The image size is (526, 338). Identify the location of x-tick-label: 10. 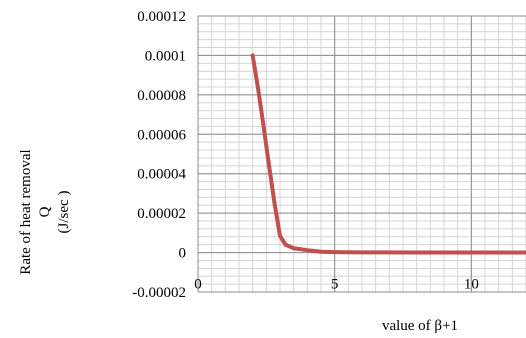
(471, 285).